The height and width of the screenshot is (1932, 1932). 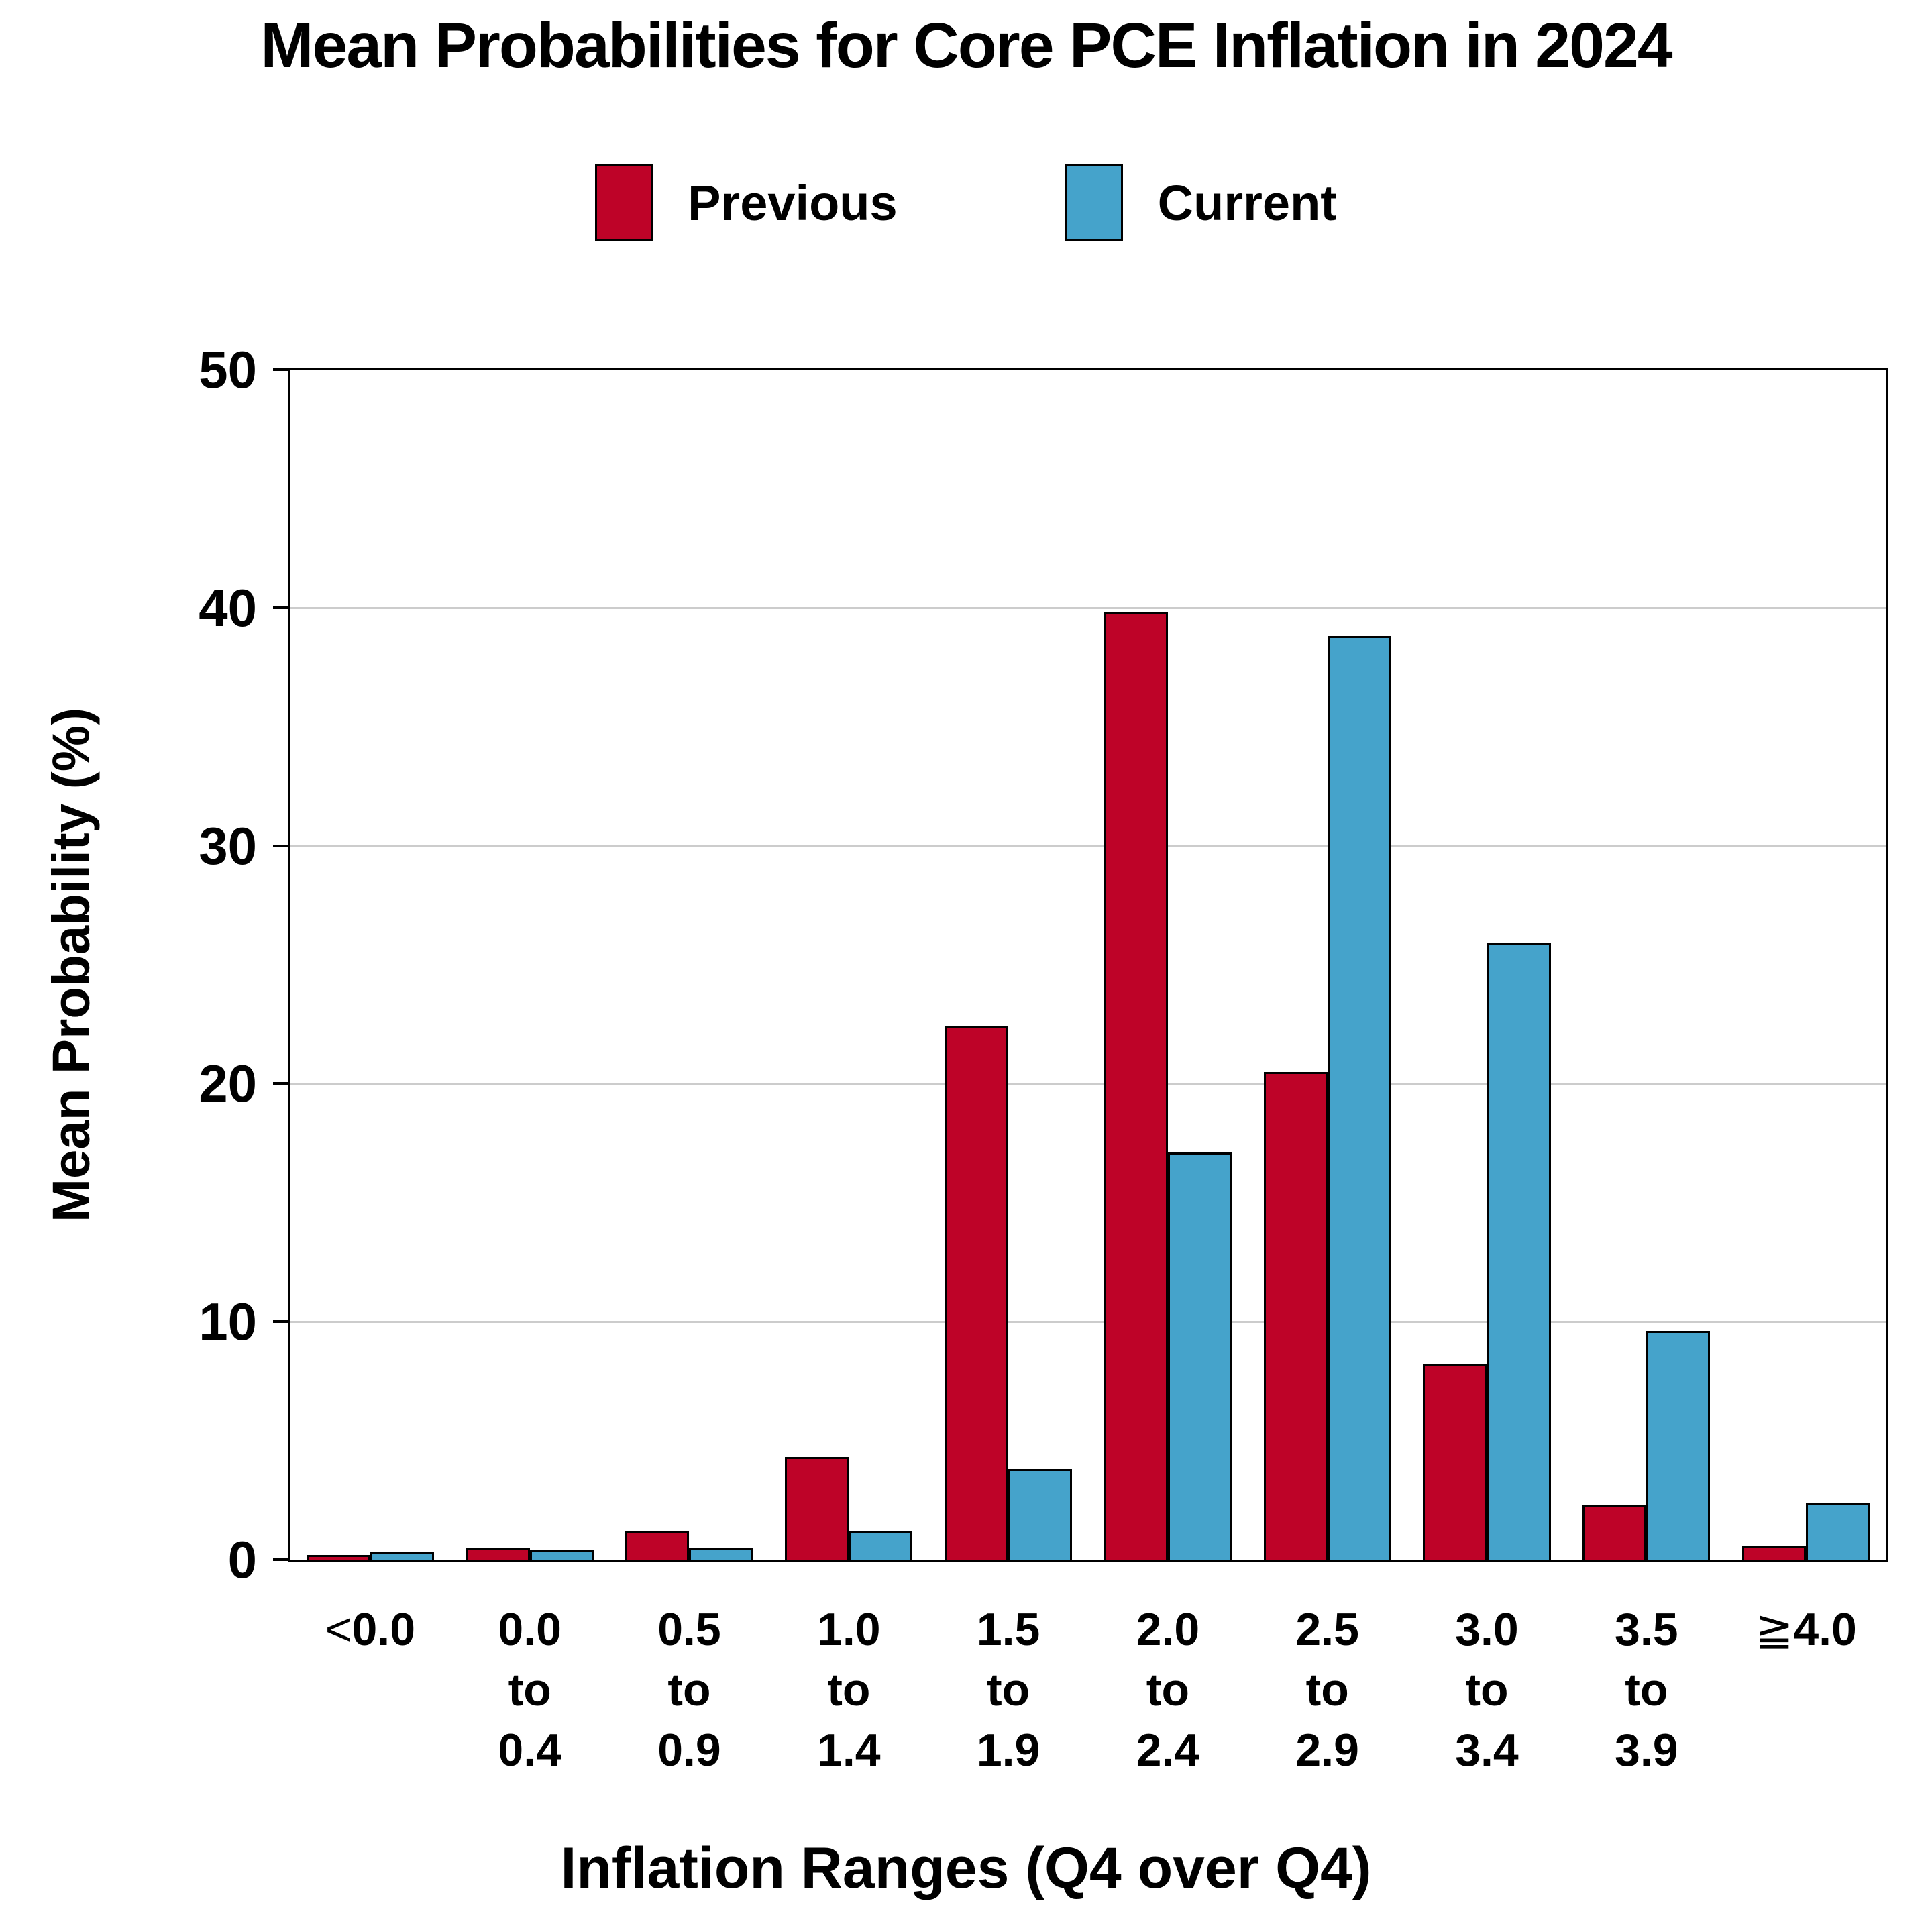 What do you see at coordinates (1094, 202) in the screenshot?
I see `legend-swatch-current` at bounding box center [1094, 202].